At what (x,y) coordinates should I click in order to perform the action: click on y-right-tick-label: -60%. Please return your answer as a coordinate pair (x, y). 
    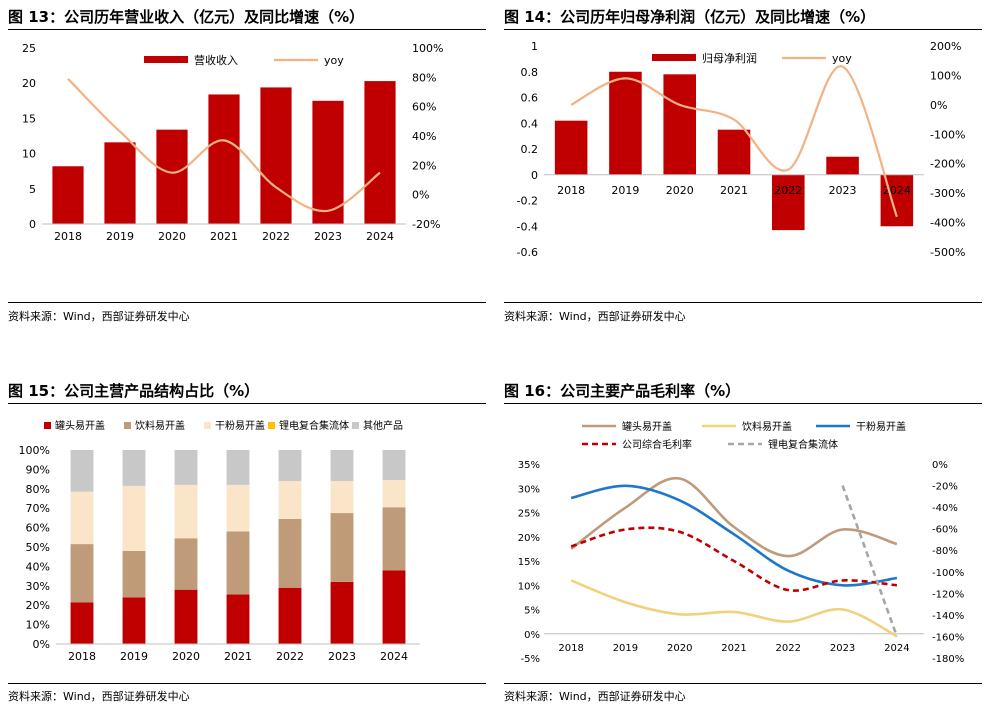
    Looking at the image, I should click on (945, 530).